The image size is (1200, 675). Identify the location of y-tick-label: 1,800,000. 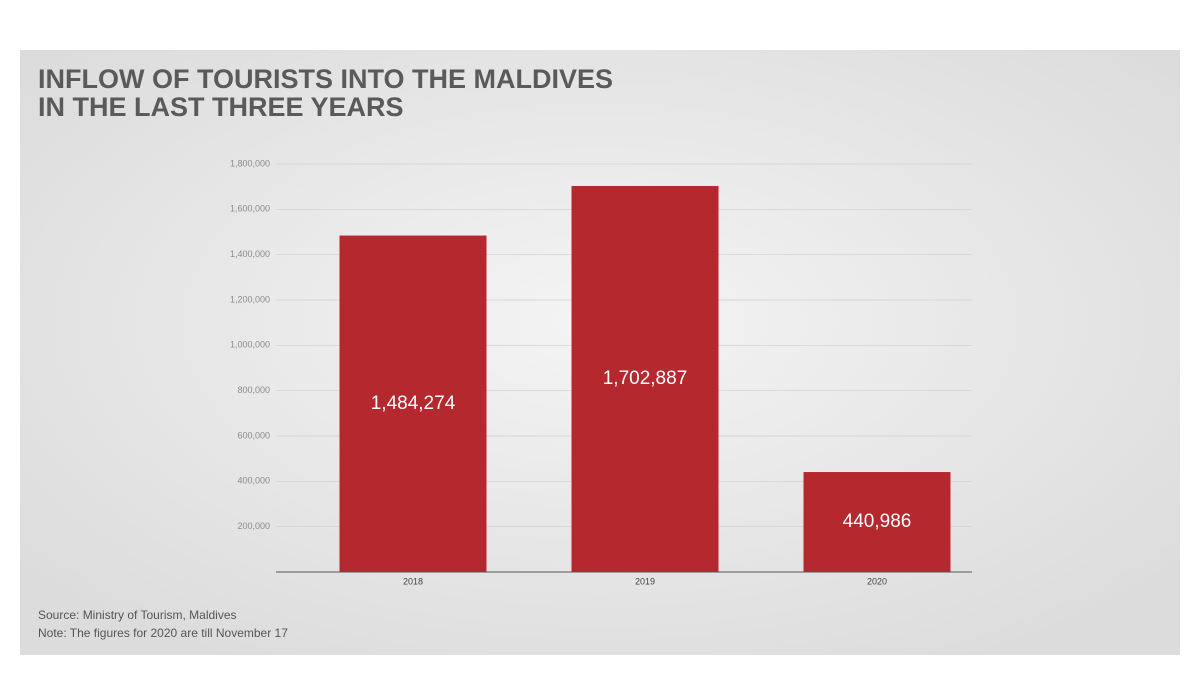
(250, 163).